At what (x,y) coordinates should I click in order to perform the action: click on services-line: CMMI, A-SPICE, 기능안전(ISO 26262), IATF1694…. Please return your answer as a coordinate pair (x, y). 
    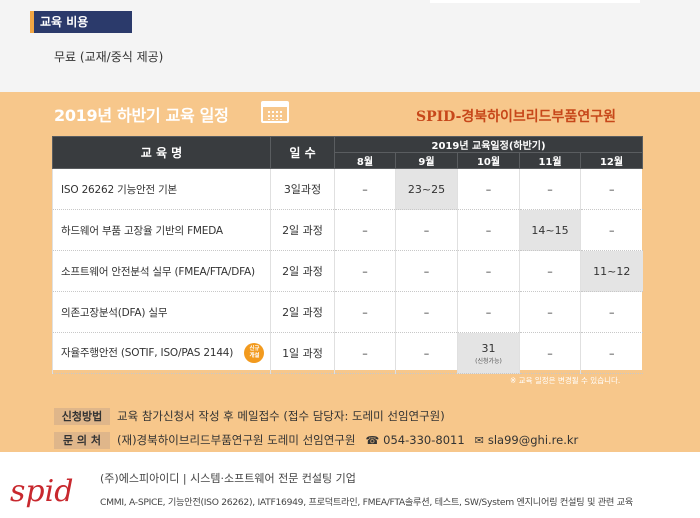
    Looking at the image, I should click on (366, 502).